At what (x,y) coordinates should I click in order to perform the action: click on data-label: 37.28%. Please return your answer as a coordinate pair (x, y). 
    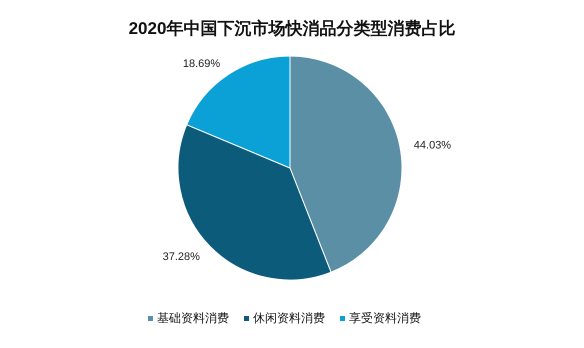
    Looking at the image, I should click on (181, 257).